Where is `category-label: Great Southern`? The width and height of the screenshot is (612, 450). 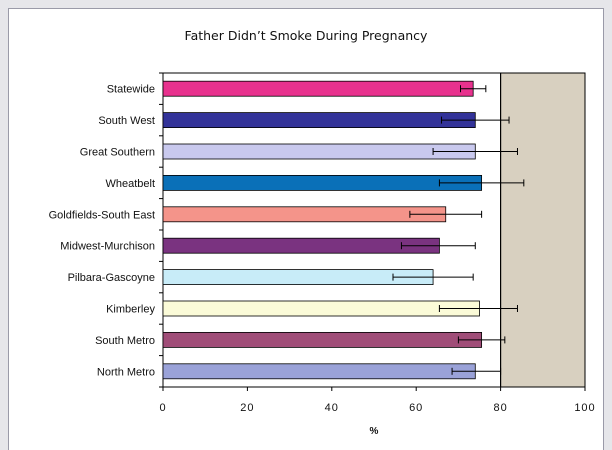 category-label: Great Southern is located at coordinates (117, 153).